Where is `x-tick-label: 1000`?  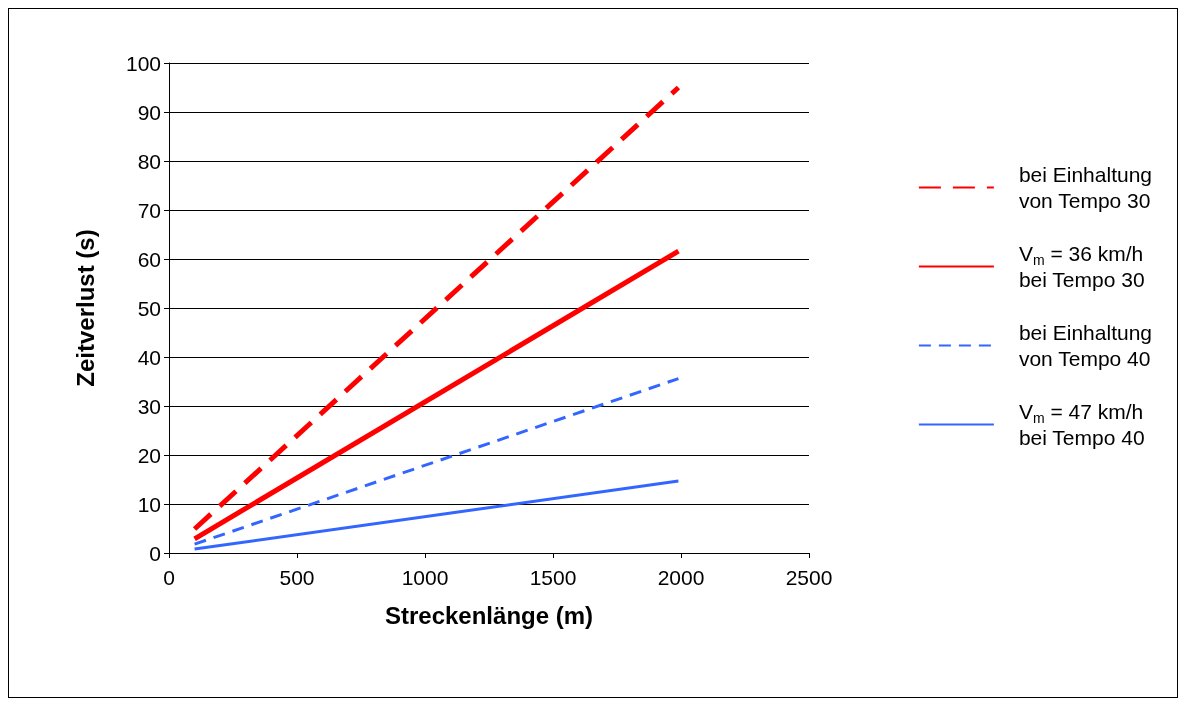
x-tick-label: 1000 is located at coordinates (425, 577).